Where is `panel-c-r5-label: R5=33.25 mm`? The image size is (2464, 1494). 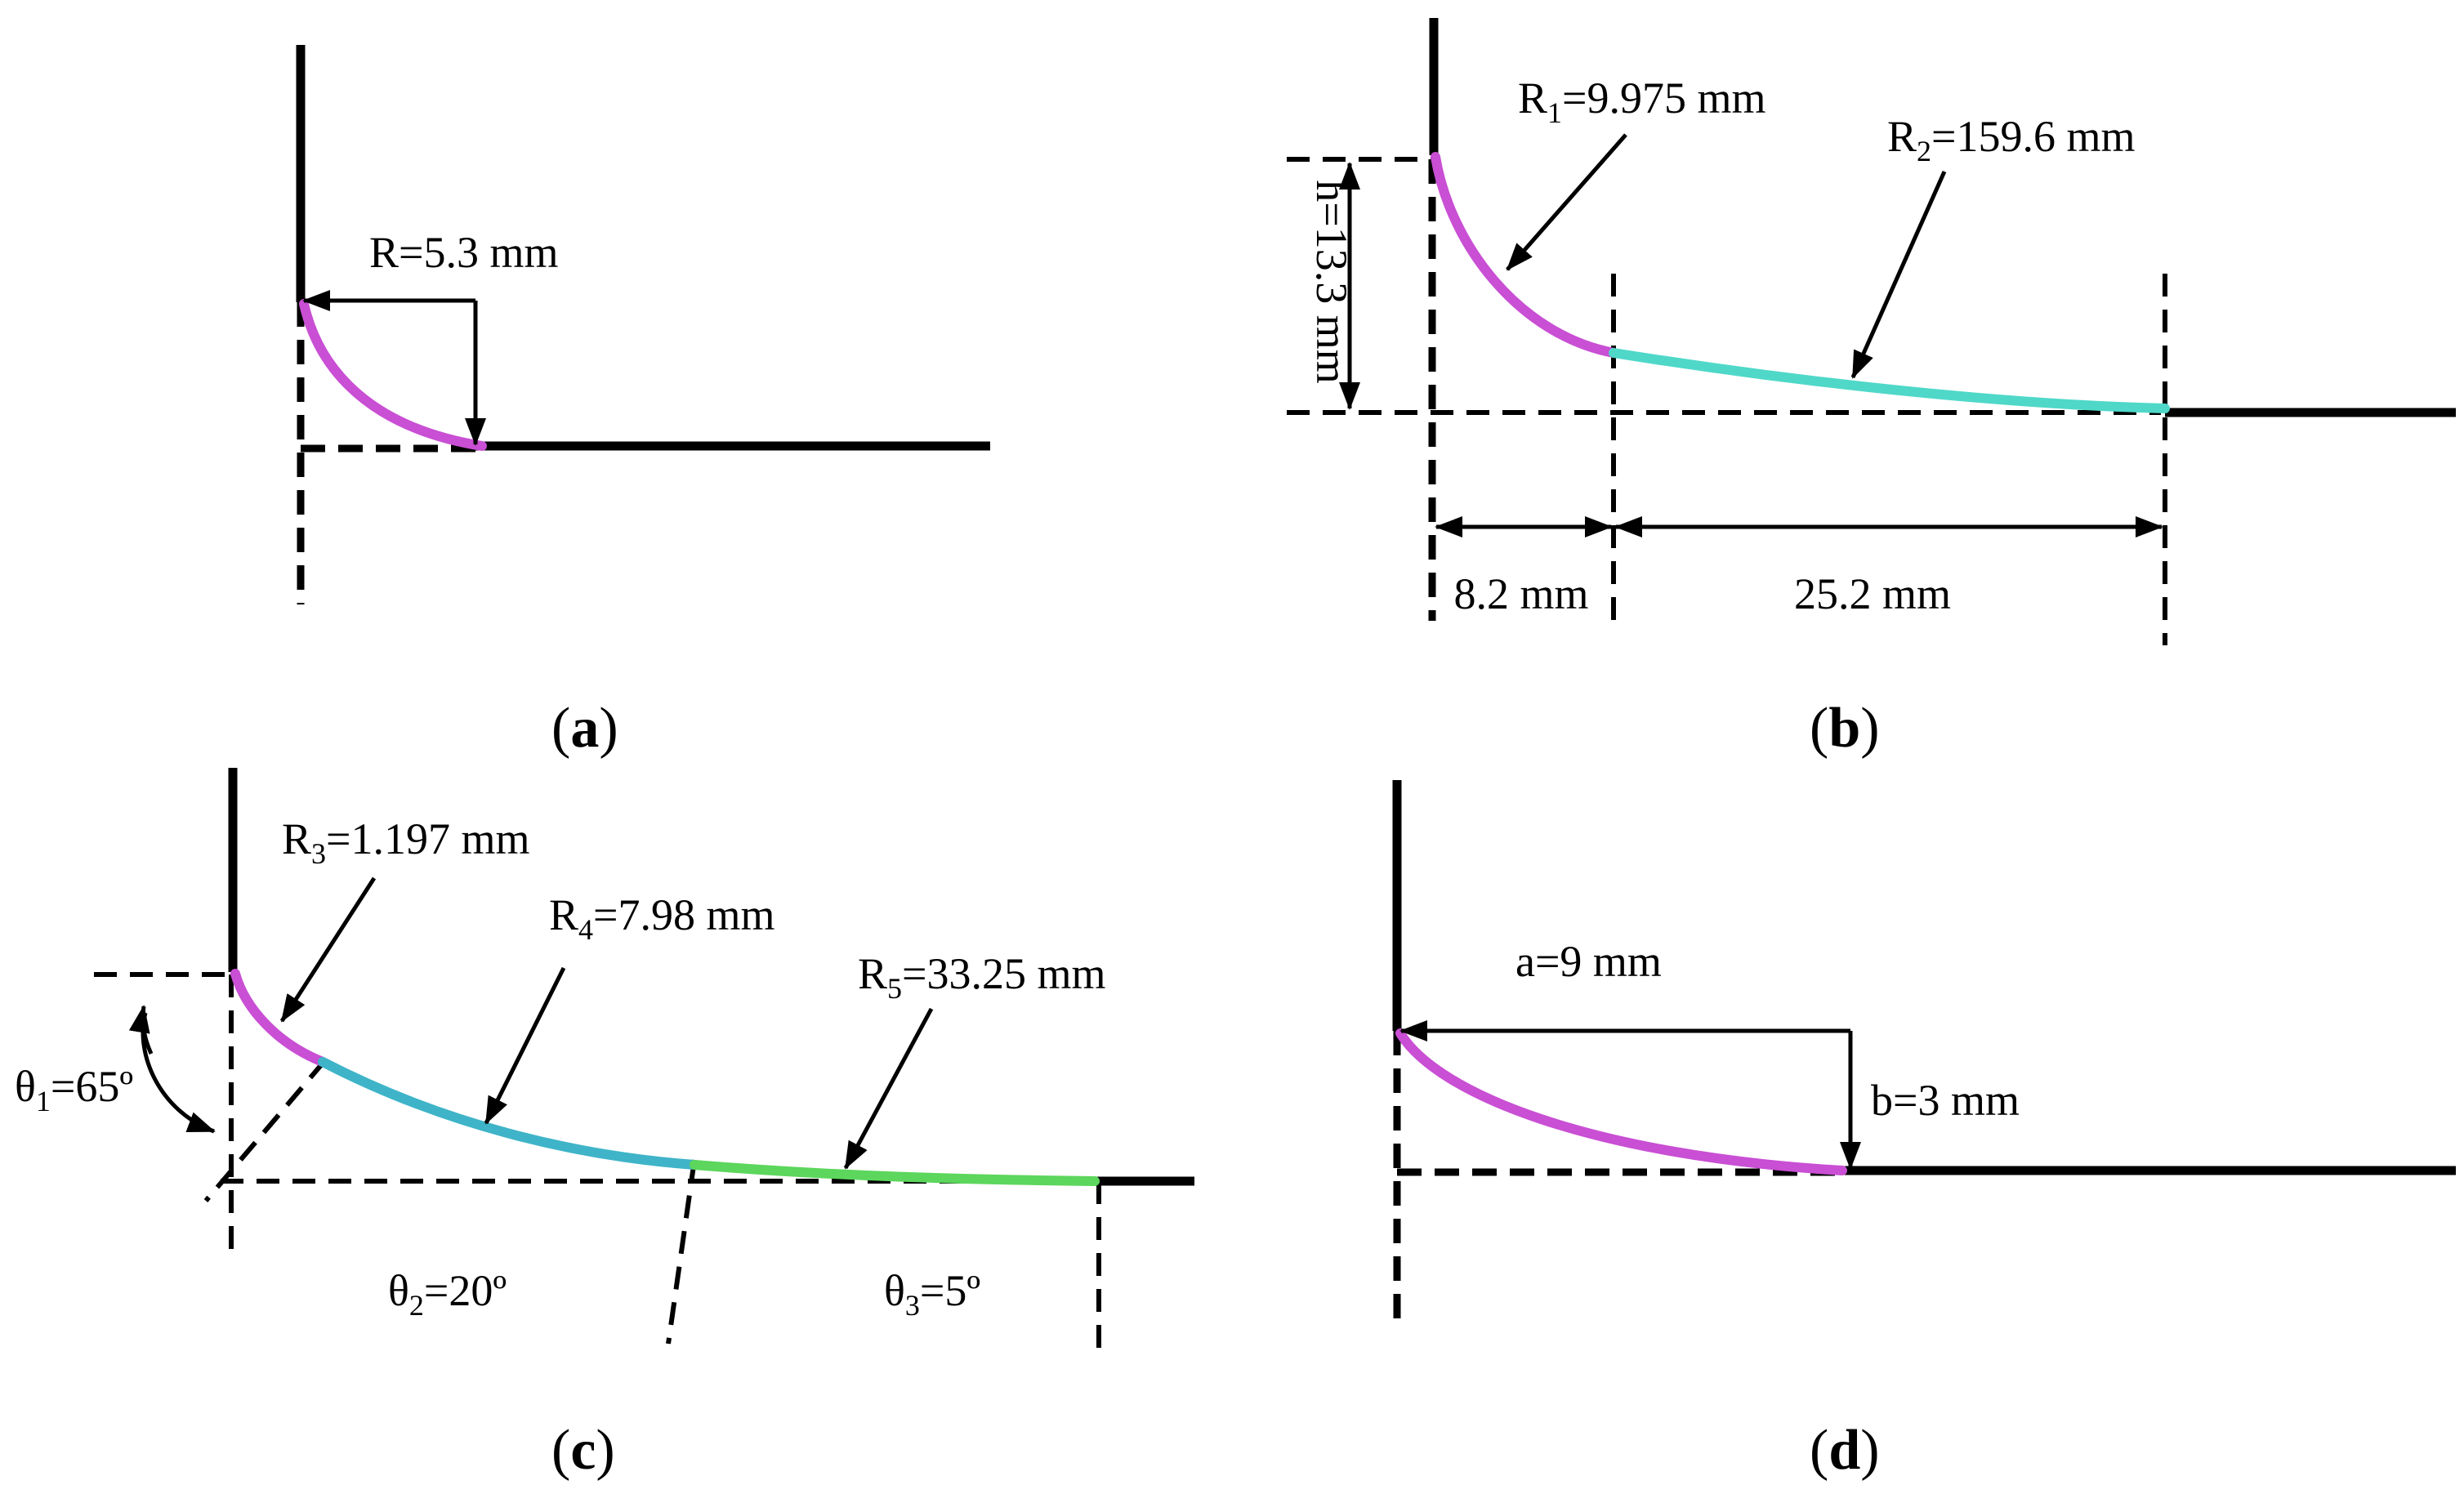
panel-c-r5-label: R5=33.25 mm is located at coordinates (982, 977).